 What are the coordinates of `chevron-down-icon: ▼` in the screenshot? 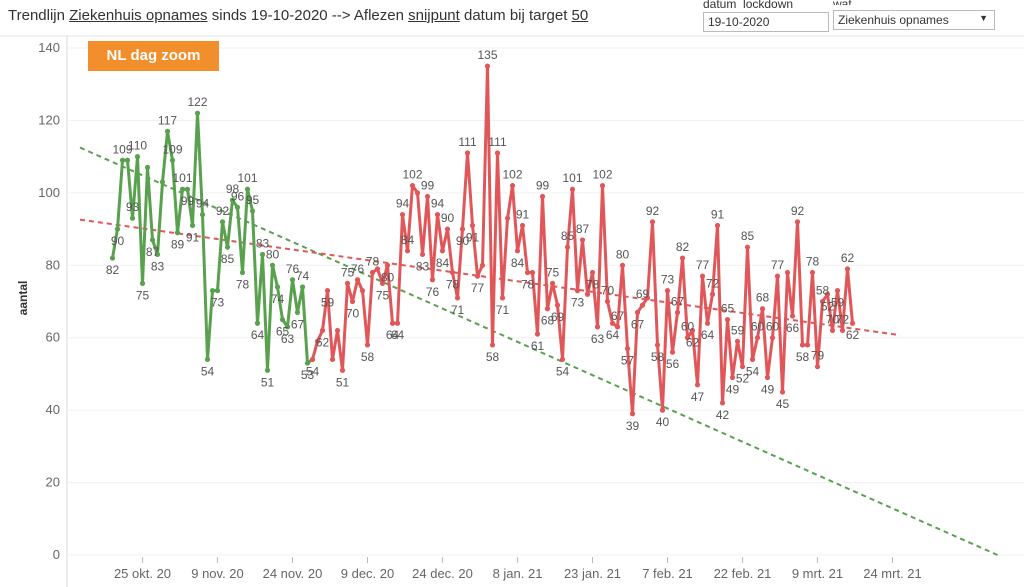 It's located at (983, 18).